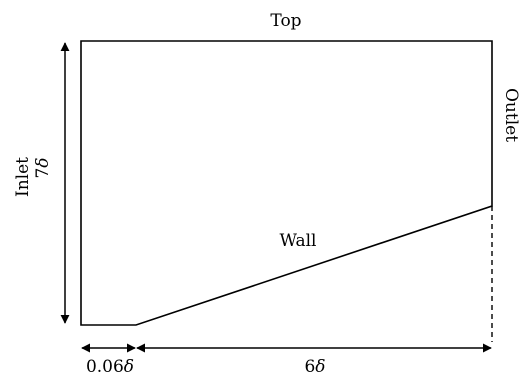 This screenshot has width=523, height=381. Describe the element at coordinates (105, 367) in the screenshot. I see `inlet-length-coefficient: 0.06` at that location.